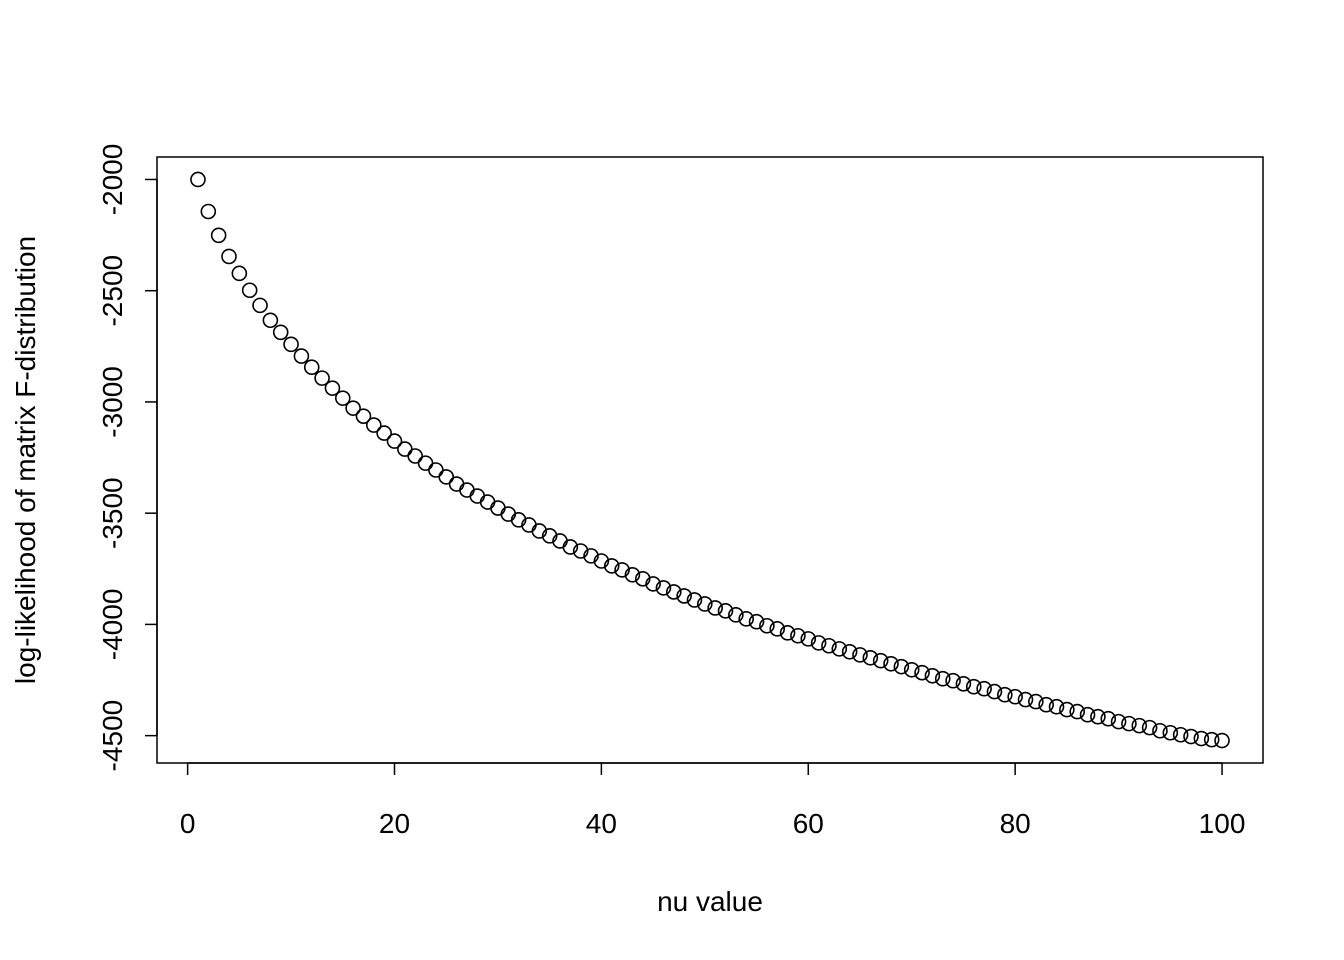 The image size is (1344, 960). Describe the element at coordinates (112, 180) in the screenshot. I see `y-tick-label: -2000` at that location.